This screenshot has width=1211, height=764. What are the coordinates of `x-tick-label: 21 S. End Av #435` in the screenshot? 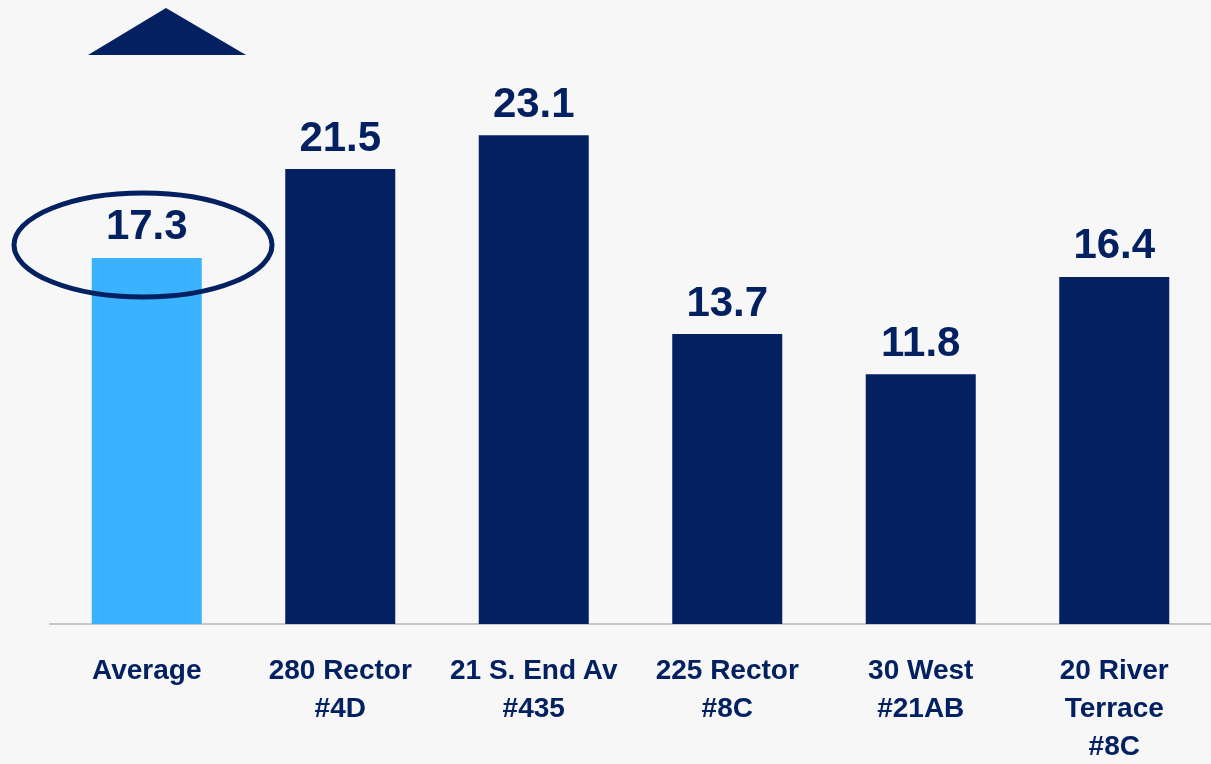 It's located at (533, 688).